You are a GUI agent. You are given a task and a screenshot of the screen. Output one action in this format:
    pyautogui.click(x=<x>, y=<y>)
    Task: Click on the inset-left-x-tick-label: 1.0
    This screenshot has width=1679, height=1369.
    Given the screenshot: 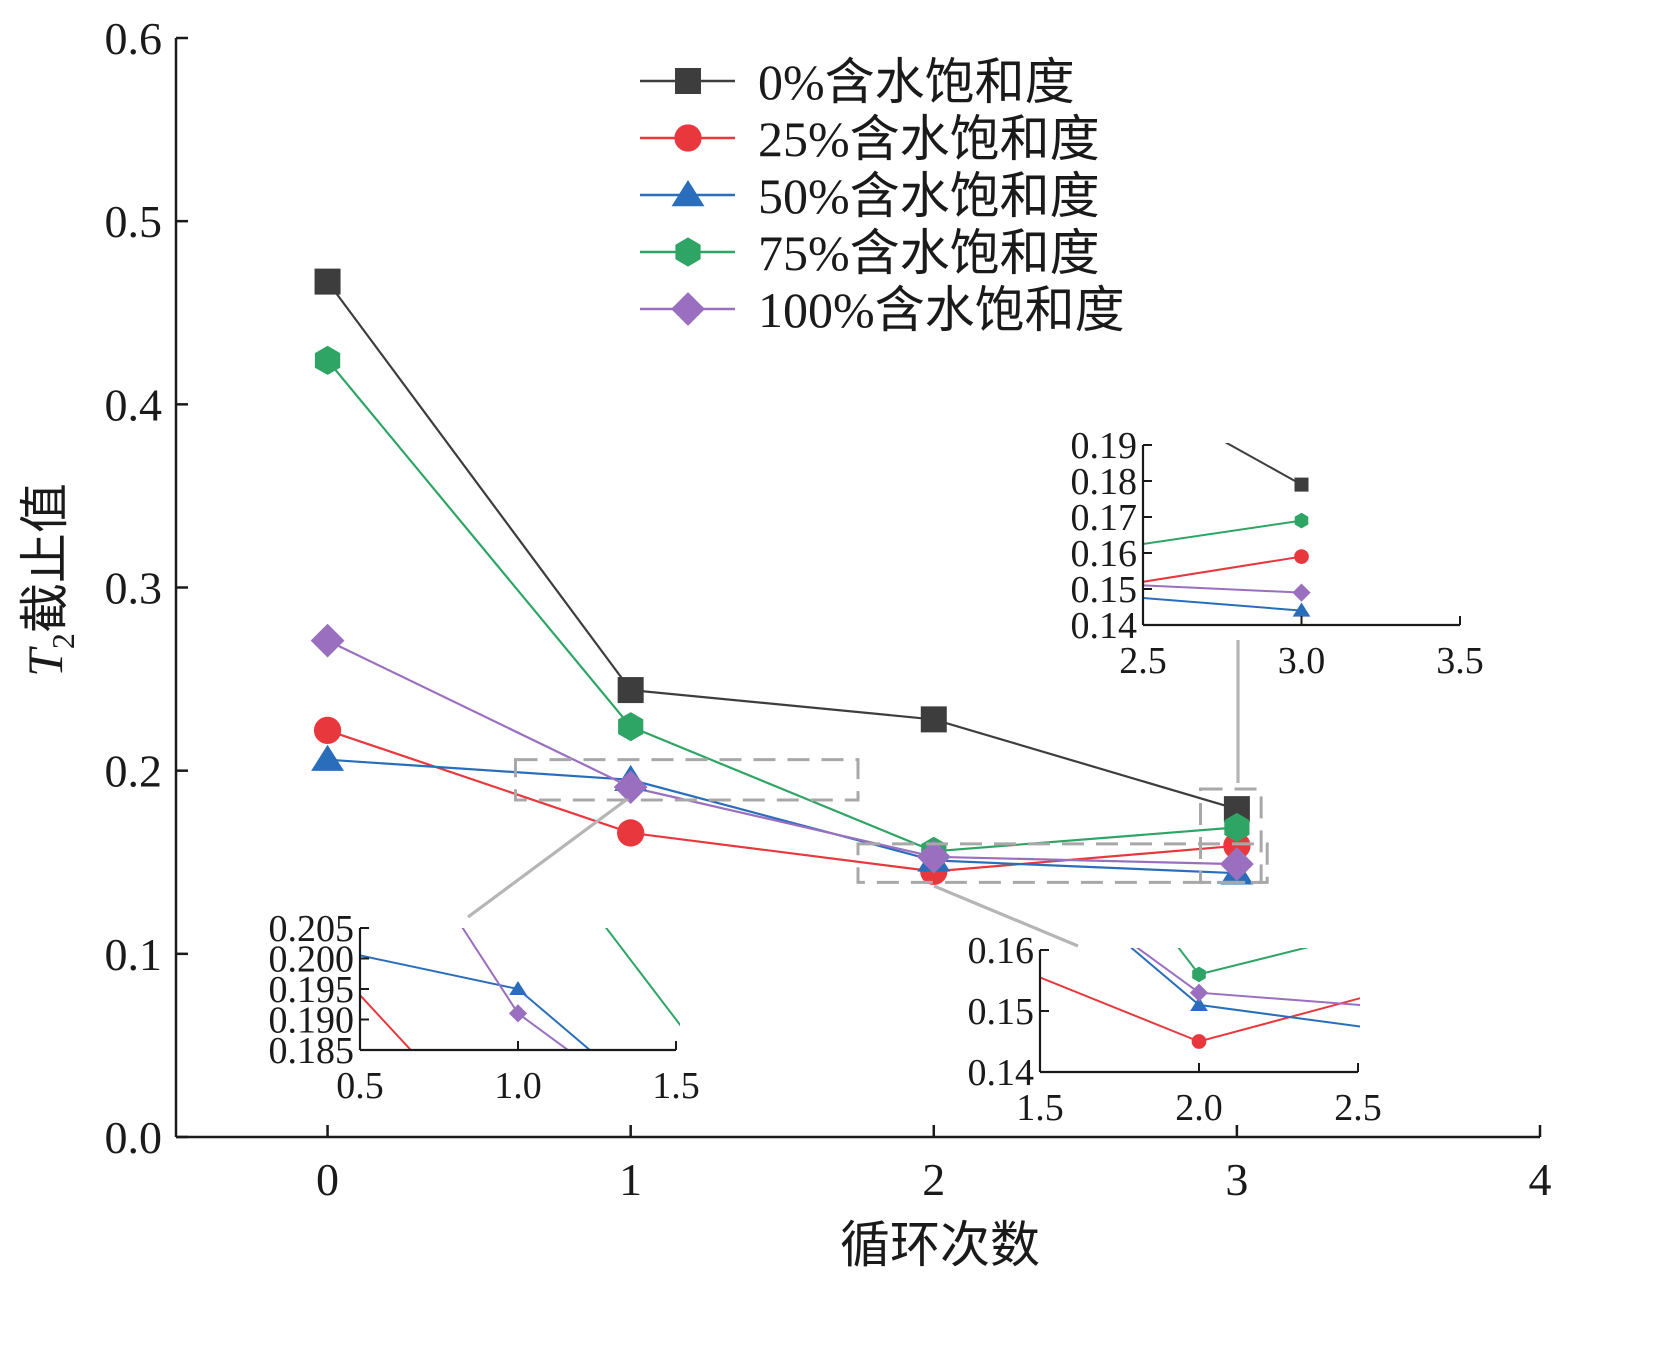 What is the action you would take?
    pyautogui.click(x=518, y=1086)
    